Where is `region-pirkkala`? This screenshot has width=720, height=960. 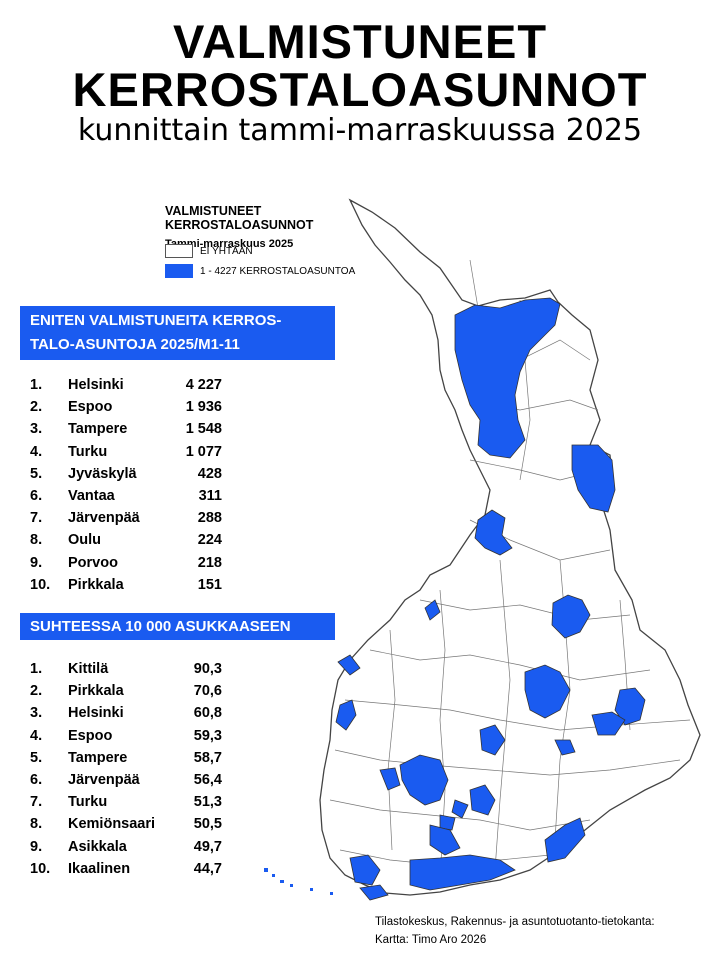 region-pirkkala is located at coordinates (447, 822).